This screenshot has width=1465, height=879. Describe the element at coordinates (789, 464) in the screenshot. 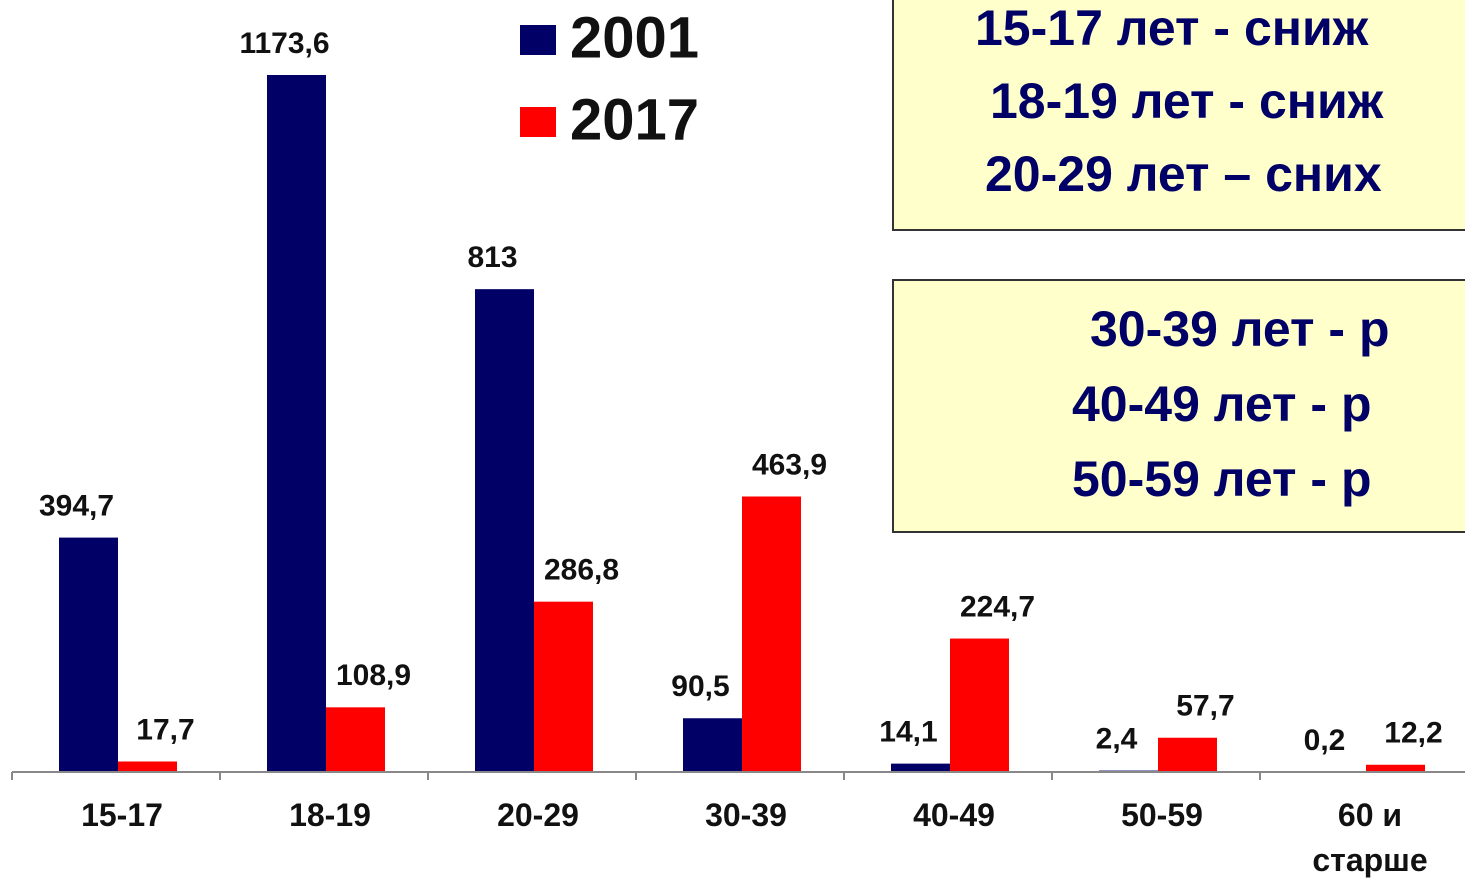

I see `data-label: 463,9` at that location.